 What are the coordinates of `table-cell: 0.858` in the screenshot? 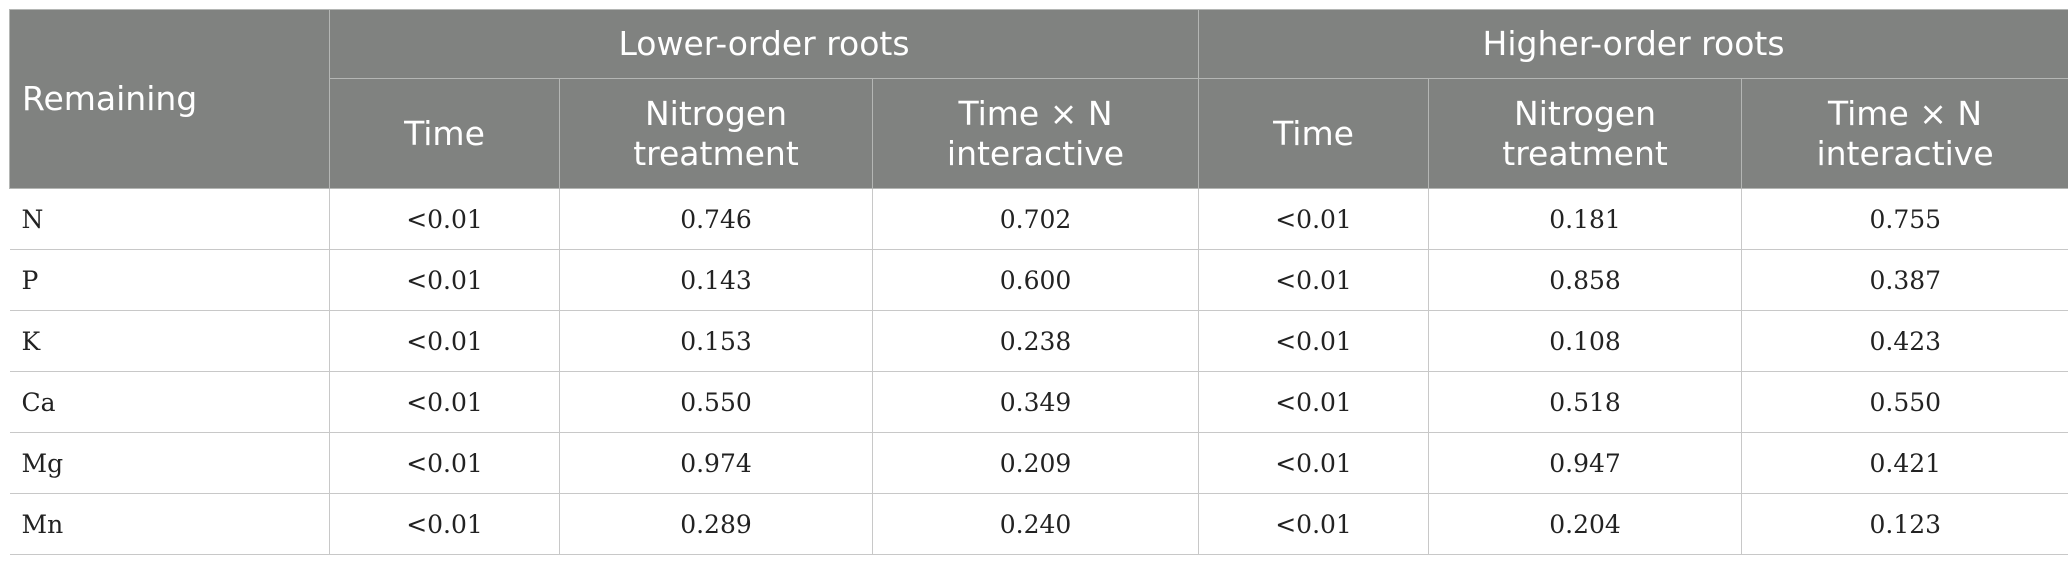 It's located at (1585, 280).